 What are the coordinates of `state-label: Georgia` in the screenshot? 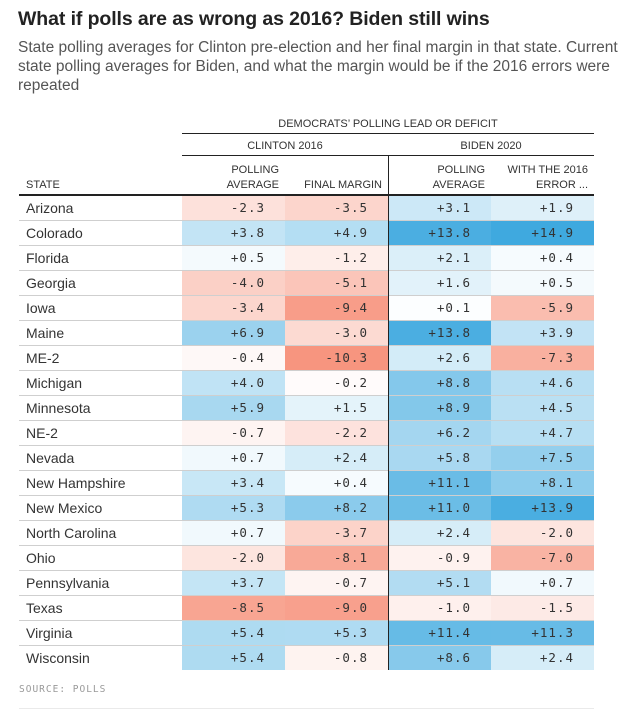 It's located at (51, 283).